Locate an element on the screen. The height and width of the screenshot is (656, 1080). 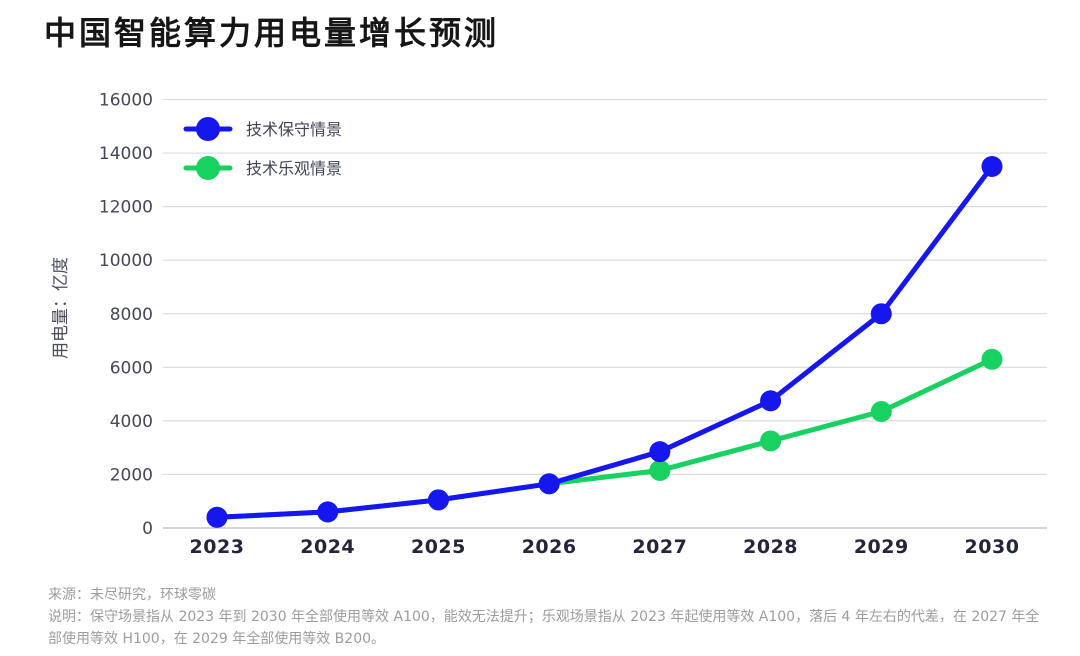
y-axis-tick-labels: 0 2000 4000 6000 8000 10000 12000 14000 16000 is located at coordinates (126, 315).